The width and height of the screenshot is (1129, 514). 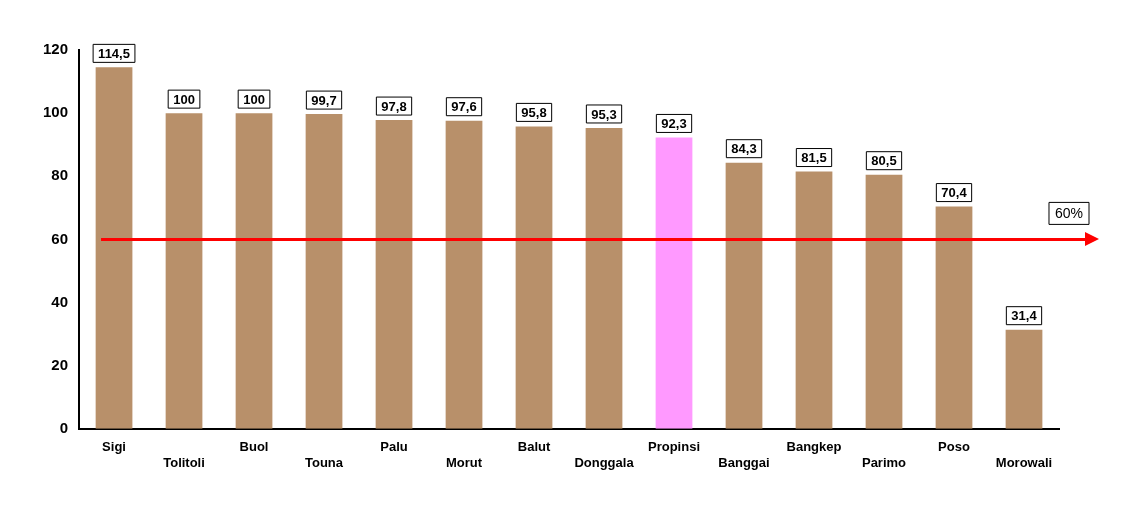 I want to click on y-tick-label: 60, so click(x=60, y=238).